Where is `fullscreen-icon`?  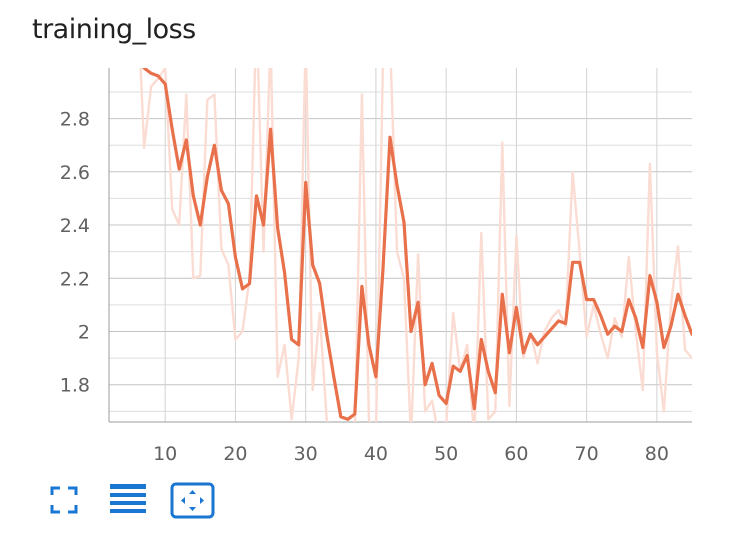
fullscreen-icon is located at coordinates (64, 500).